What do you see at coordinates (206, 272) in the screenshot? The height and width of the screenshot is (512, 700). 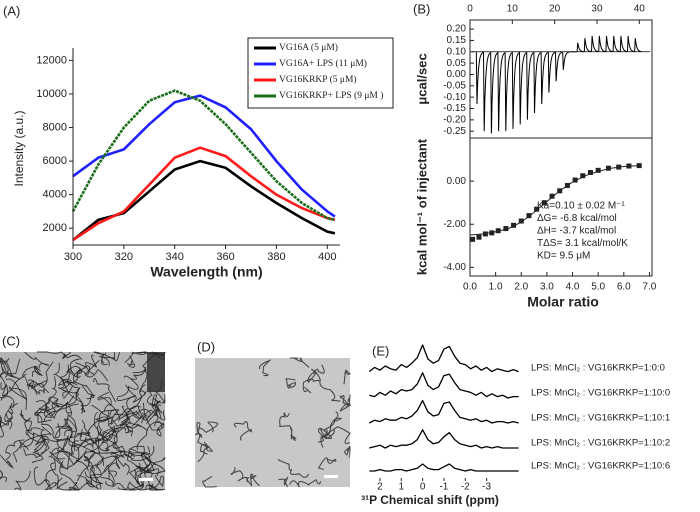 I see `x-axis-title: Wavelength (nm)` at bounding box center [206, 272].